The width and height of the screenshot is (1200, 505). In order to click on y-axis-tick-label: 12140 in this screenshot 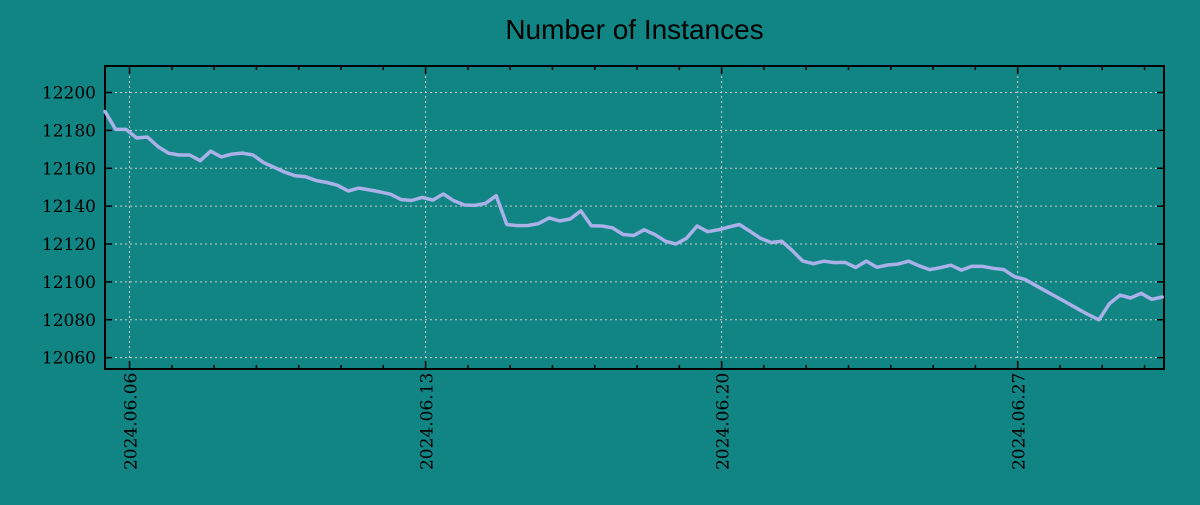, I will do `click(69, 207)`.